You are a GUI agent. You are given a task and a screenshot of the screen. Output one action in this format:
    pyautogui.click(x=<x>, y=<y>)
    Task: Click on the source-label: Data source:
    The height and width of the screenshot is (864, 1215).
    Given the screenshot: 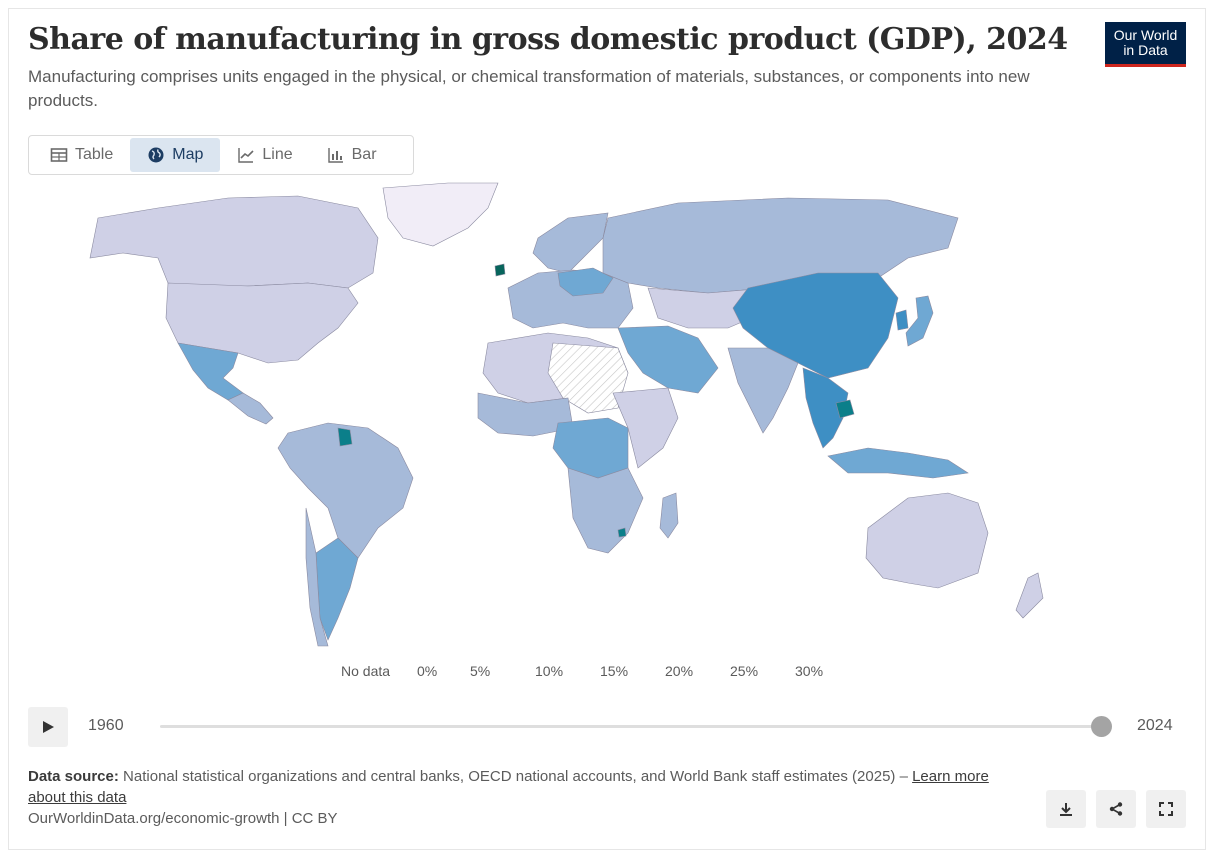 What is the action you would take?
    pyautogui.click(x=73, y=776)
    